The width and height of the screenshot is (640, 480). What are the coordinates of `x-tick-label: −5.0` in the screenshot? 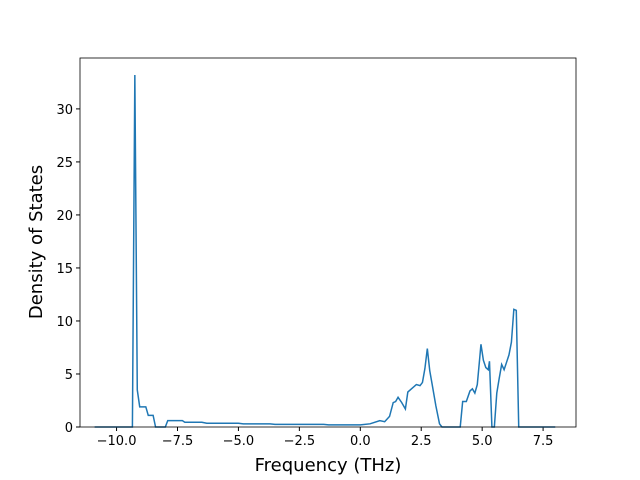 It's located at (239, 441).